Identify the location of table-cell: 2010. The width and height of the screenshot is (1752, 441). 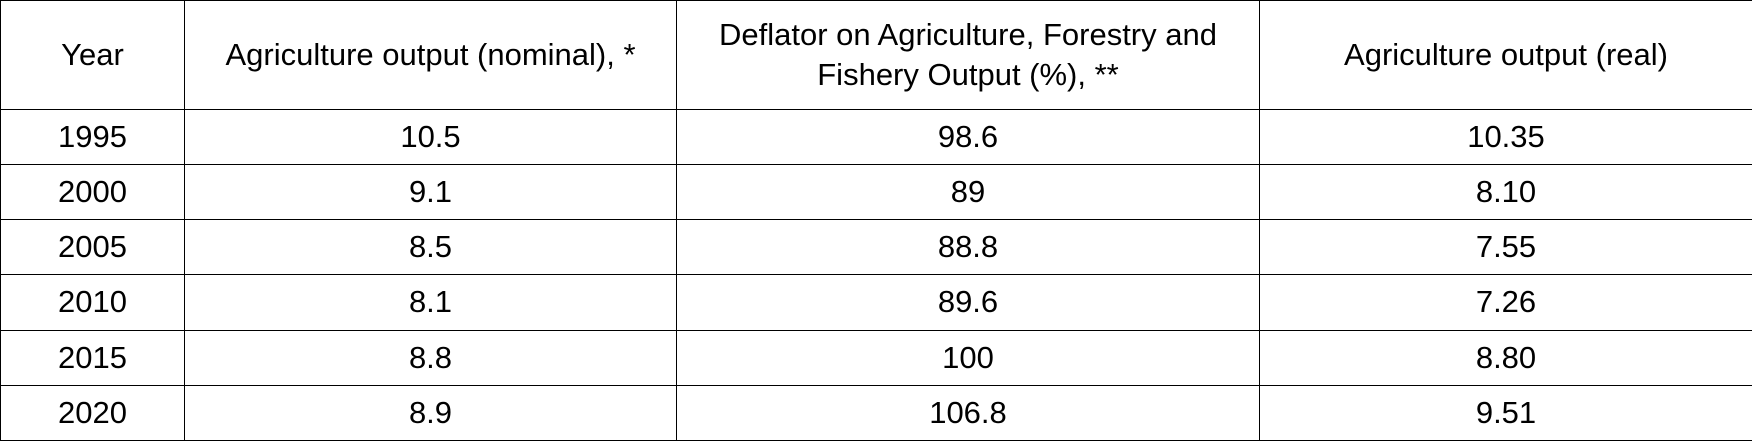
(92, 302).